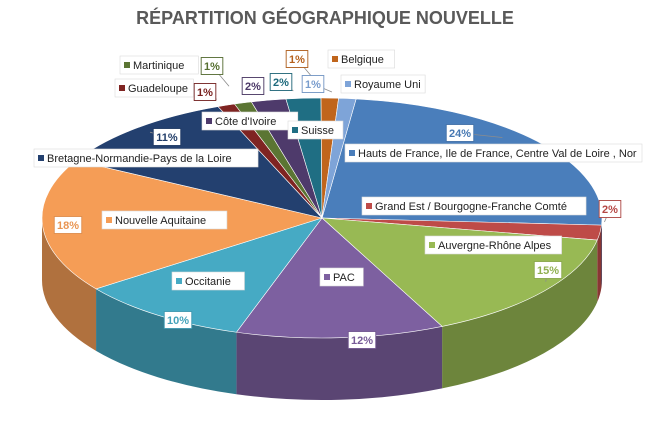  I want to click on category-label: Auvergne-Rhône Alpes, so click(495, 246).